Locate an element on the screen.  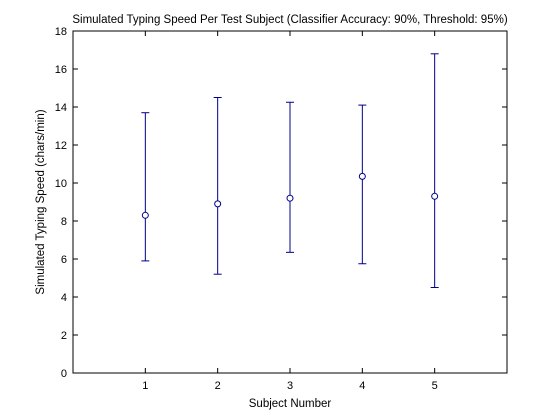
y-tick-label: 10 is located at coordinates (61, 184).